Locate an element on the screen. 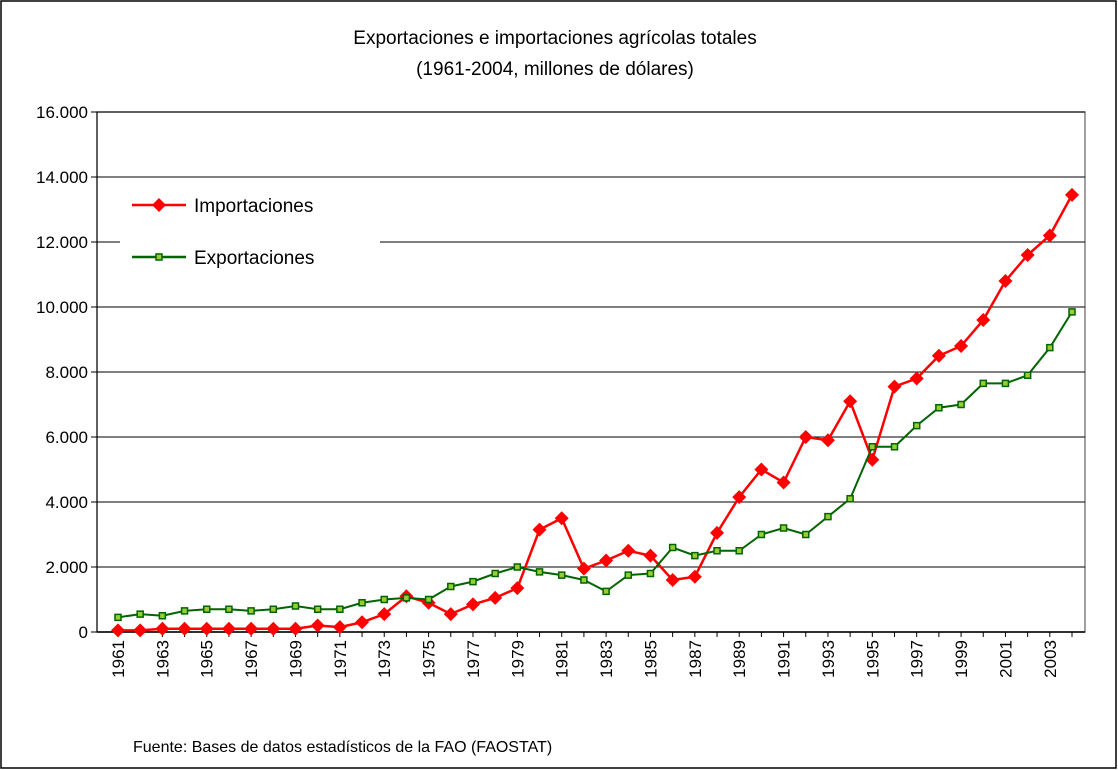 The width and height of the screenshot is (1118, 770). x-tick-label: 1993 is located at coordinates (828, 659).